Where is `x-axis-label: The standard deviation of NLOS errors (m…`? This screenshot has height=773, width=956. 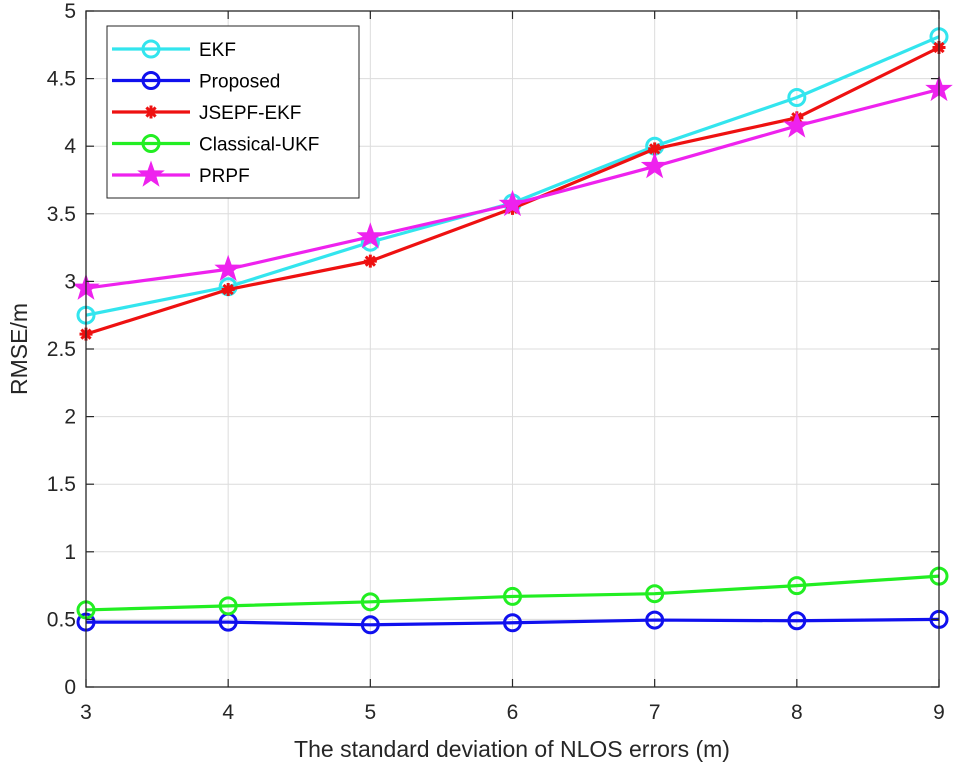 x-axis-label: The standard deviation of NLOS errors (m… is located at coordinates (512, 749).